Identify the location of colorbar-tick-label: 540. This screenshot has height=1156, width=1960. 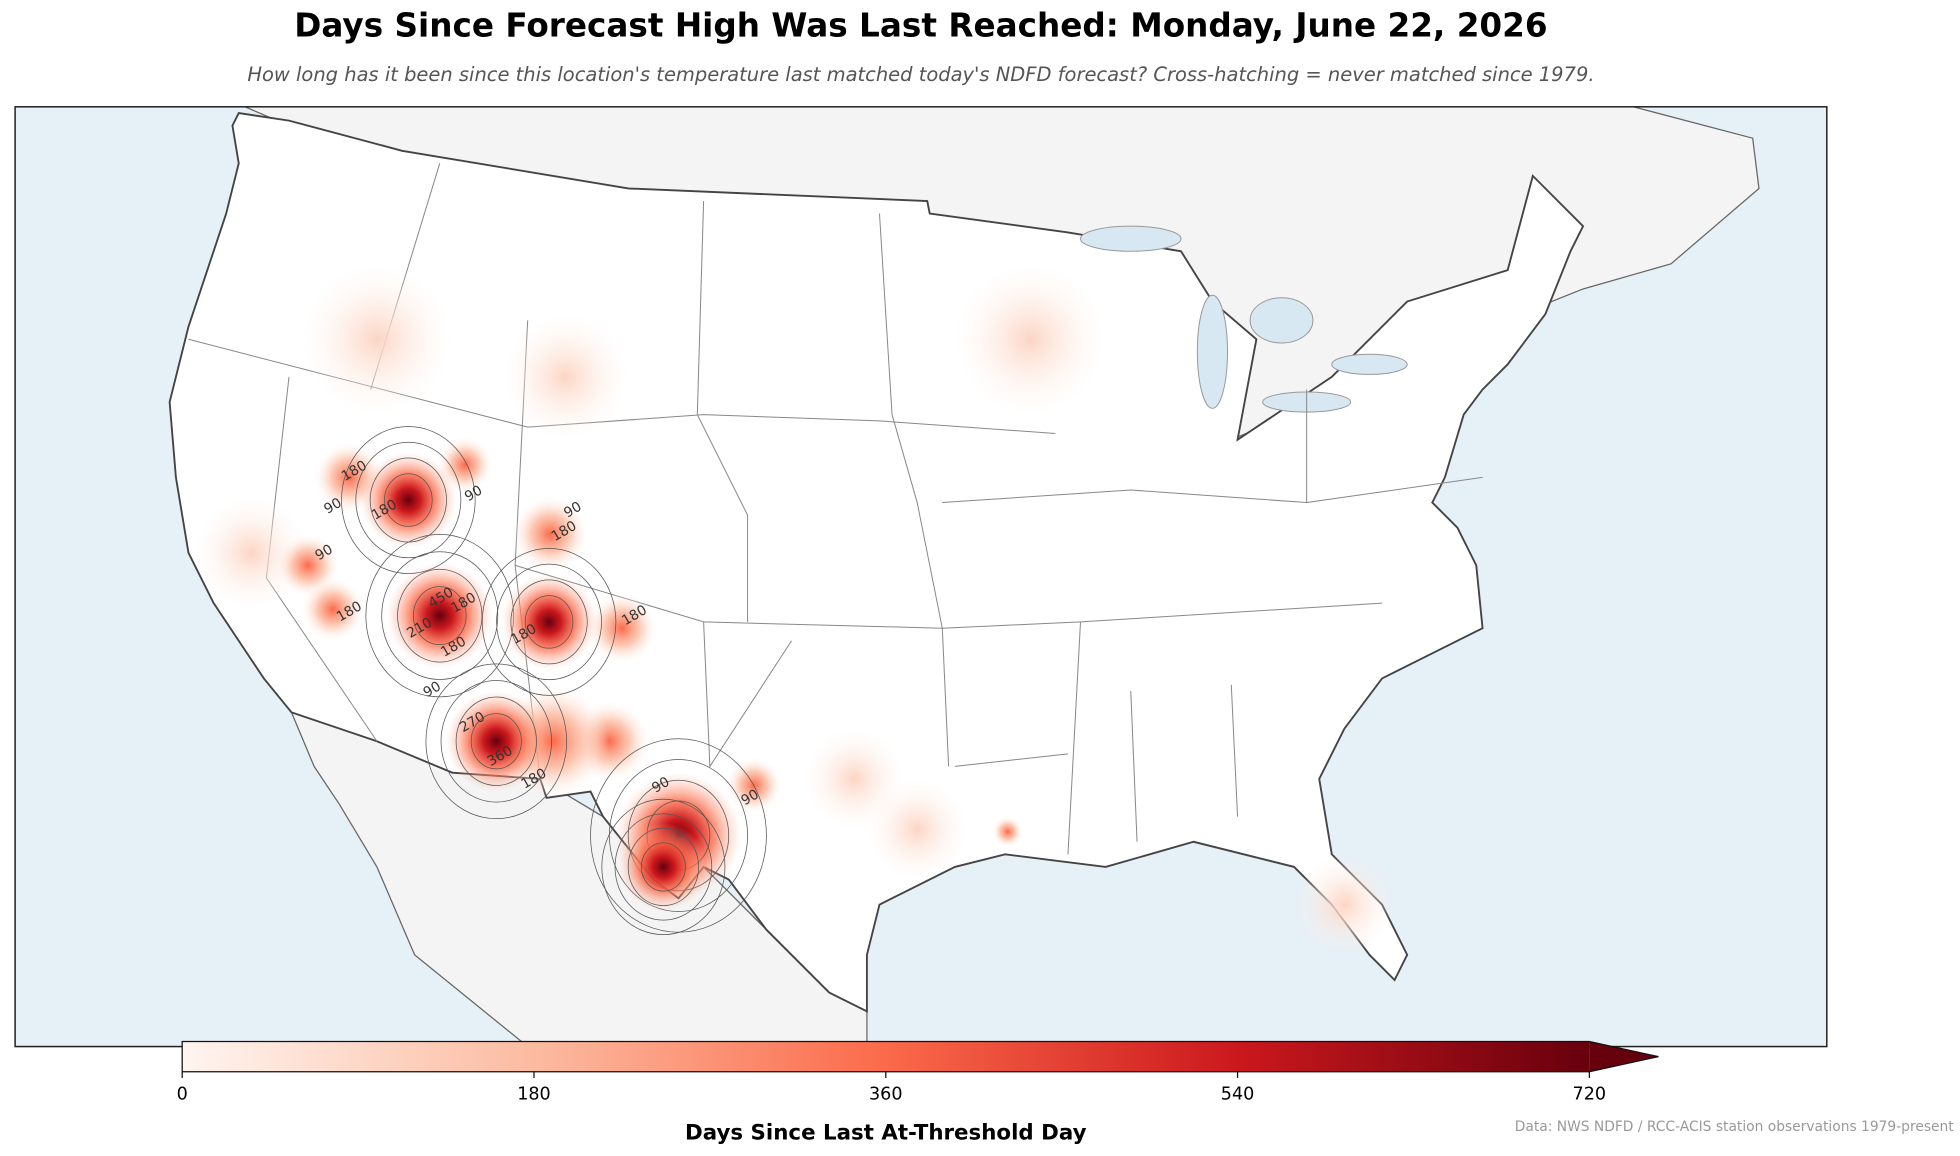
(1238, 1094).